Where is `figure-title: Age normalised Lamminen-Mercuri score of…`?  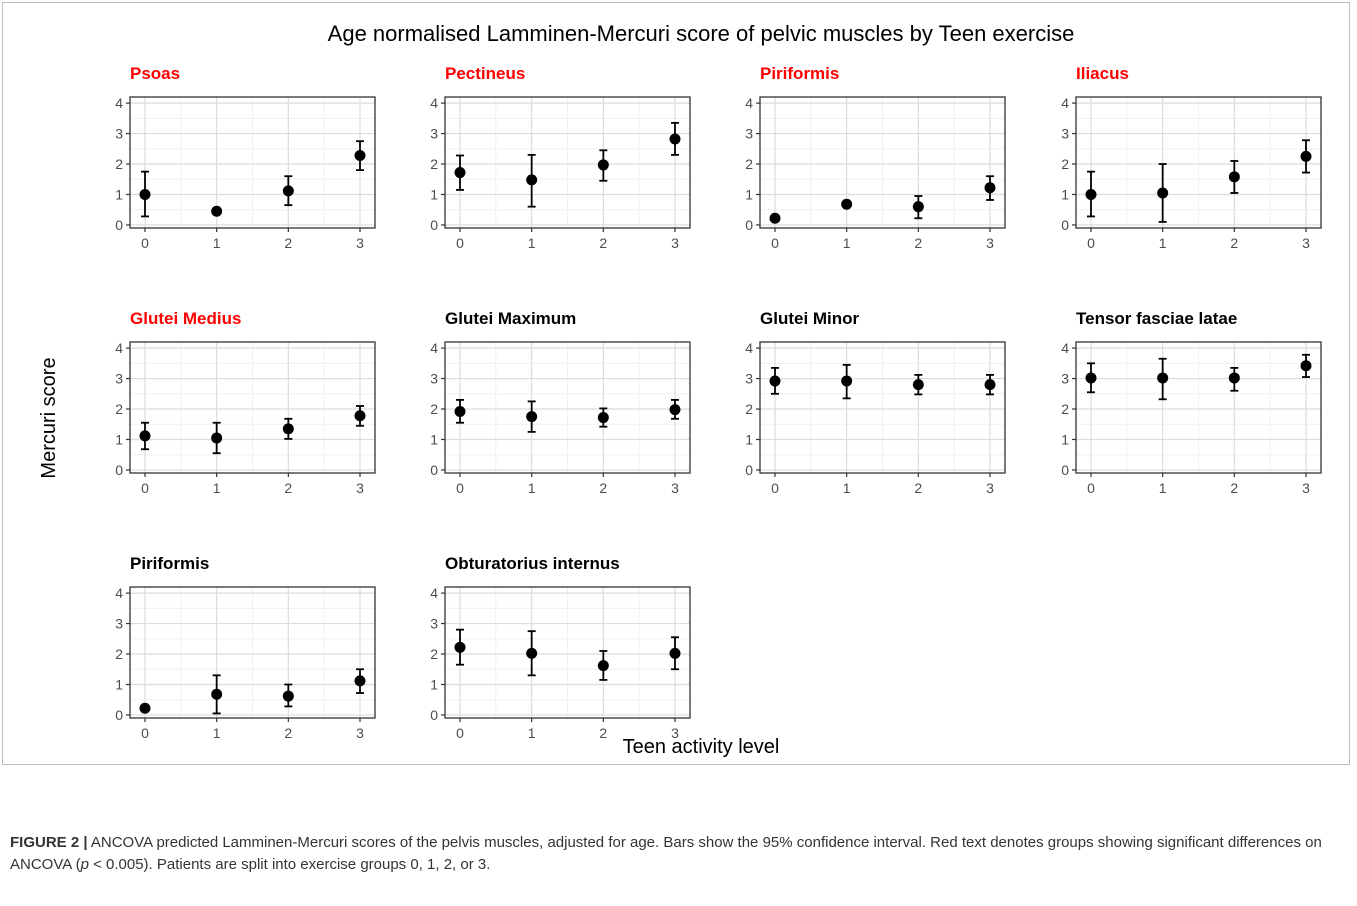 figure-title: Age normalised Lamminen-Mercuri score of… is located at coordinates (701, 33).